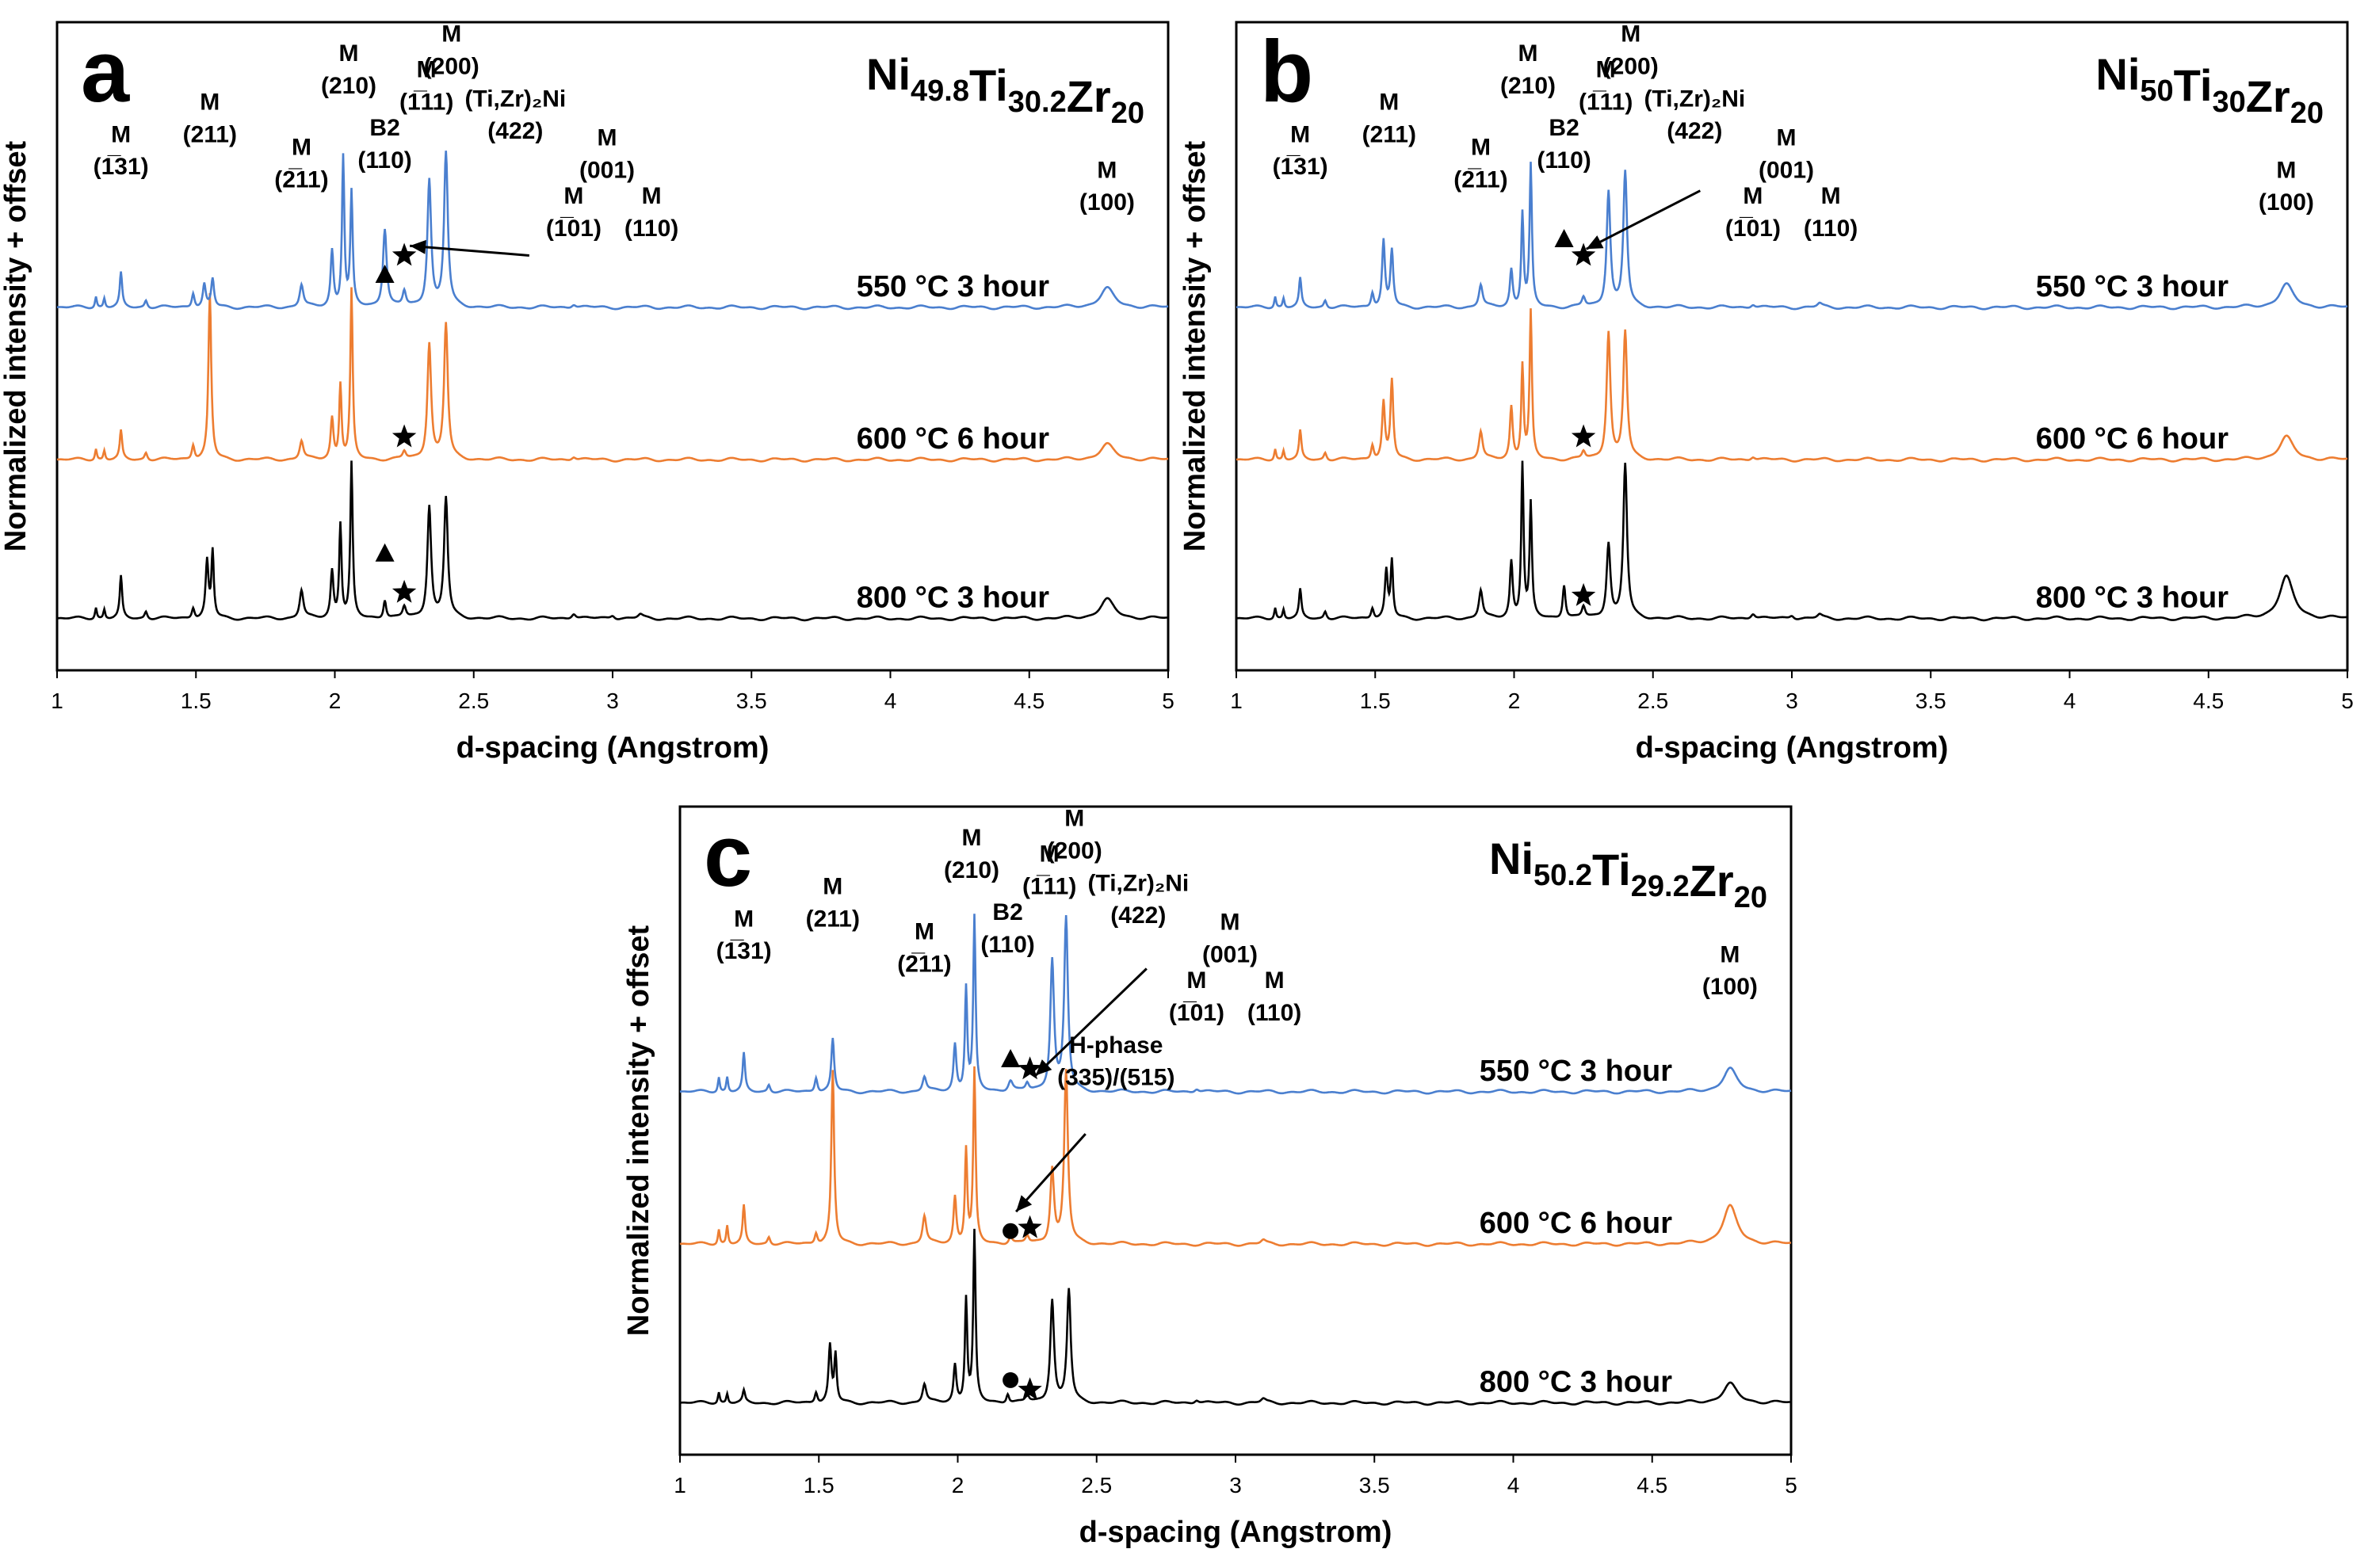 Image resolution: width=2368 pixels, height=1568 pixels. What do you see at coordinates (819, 1485) in the screenshot?
I see `x-tick-label: 1.5` at bounding box center [819, 1485].